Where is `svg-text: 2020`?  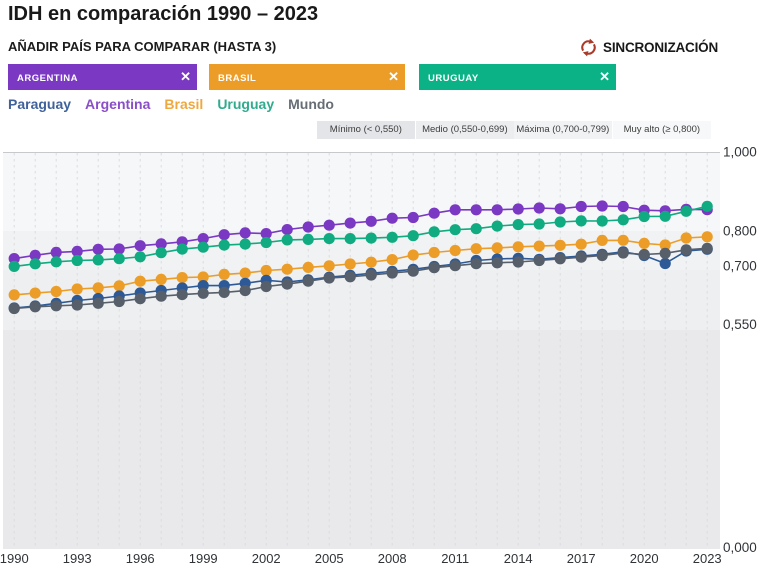
svg-text: 2020 is located at coordinates (644, 558).